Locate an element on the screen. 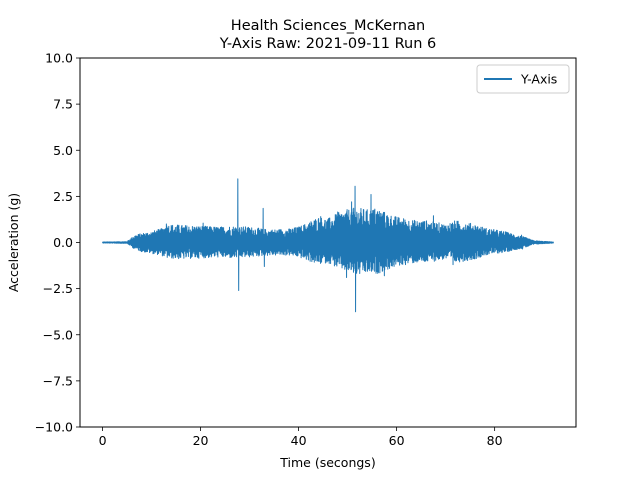 The image size is (640, 480). y-tick-label: −5.0 is located at coordinates (58, 334).